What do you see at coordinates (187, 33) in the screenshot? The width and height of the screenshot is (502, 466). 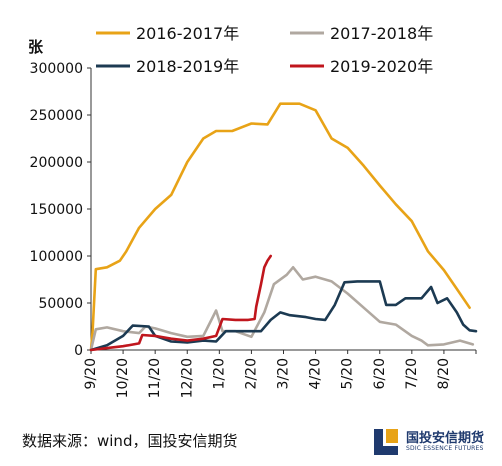 I see `legend-label: 2016-2017年` at bounding box center [187, 33].